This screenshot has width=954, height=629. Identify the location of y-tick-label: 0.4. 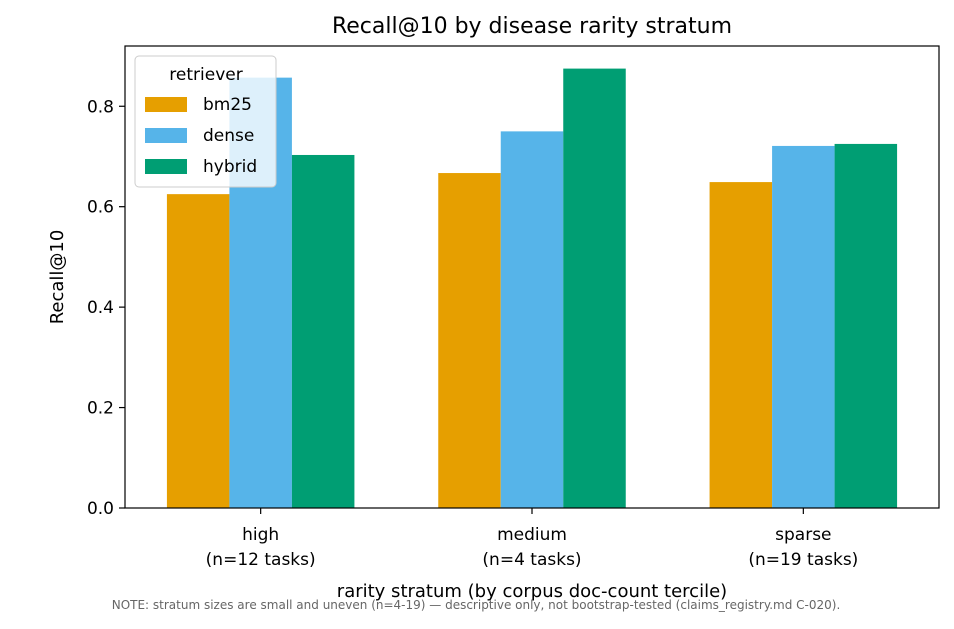
(100, 308).